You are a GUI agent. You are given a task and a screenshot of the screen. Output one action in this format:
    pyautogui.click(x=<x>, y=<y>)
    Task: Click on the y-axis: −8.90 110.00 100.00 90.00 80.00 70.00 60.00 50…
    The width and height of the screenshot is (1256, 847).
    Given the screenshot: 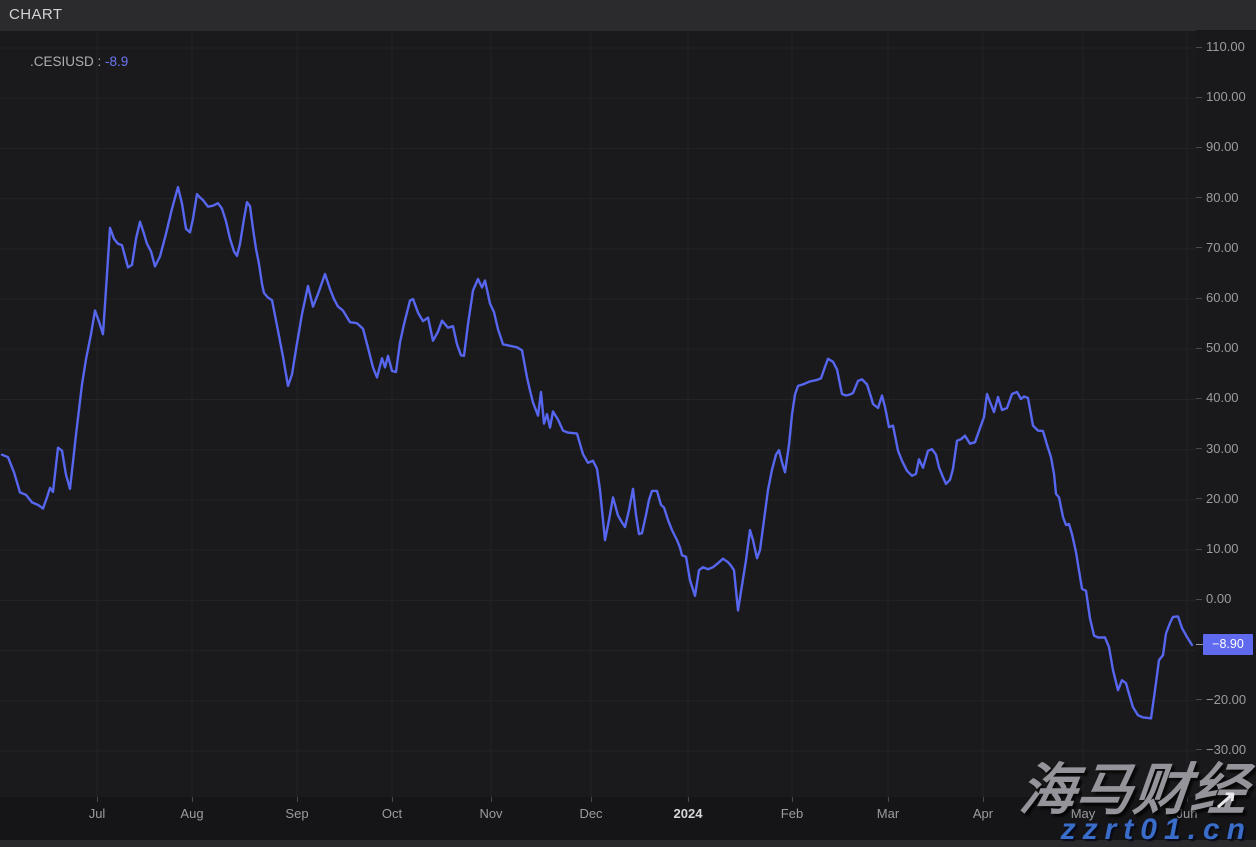 What is the action you would take?
    pyautogui.click(x=1226, y=413)
    